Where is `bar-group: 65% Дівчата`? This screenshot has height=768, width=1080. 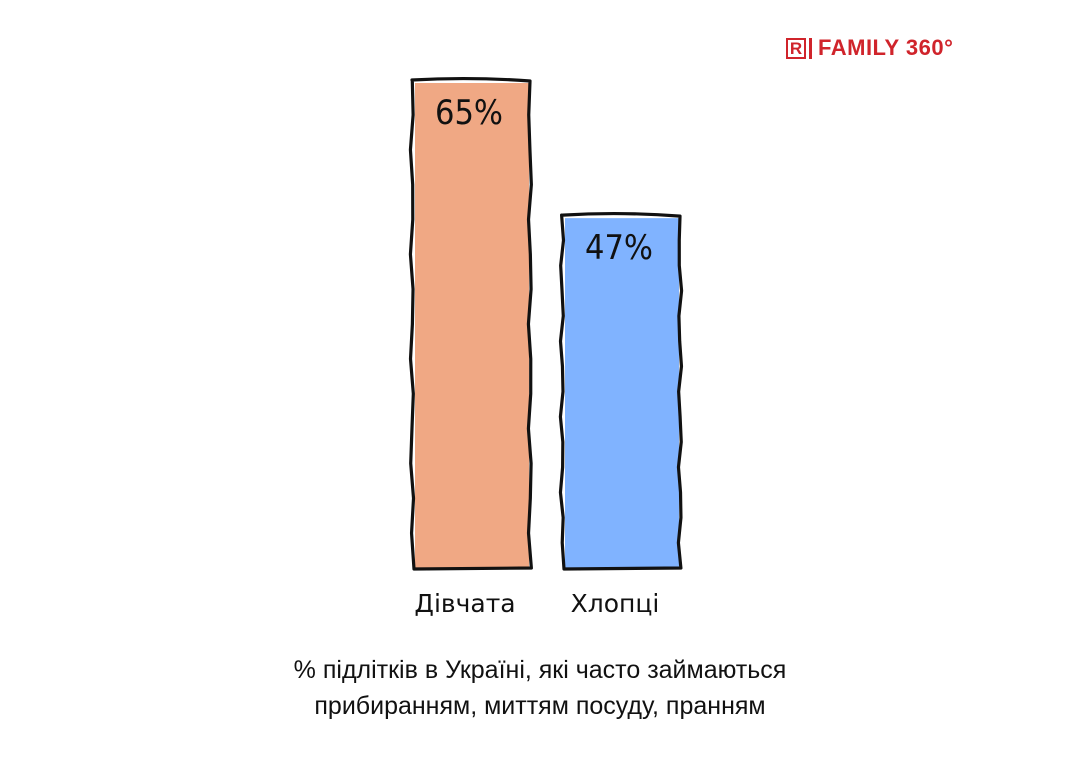
bar-group: 65% Дівчата is located at coordinates (470, 347).